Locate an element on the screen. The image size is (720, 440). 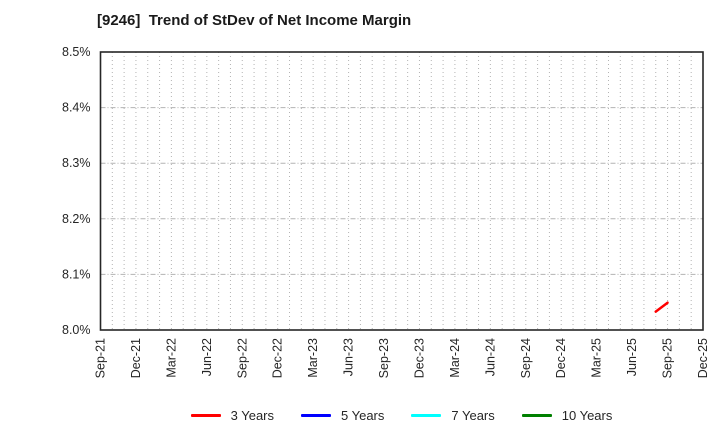
legend-item-3-years: 3 Years is located at coordinates (232, 415).